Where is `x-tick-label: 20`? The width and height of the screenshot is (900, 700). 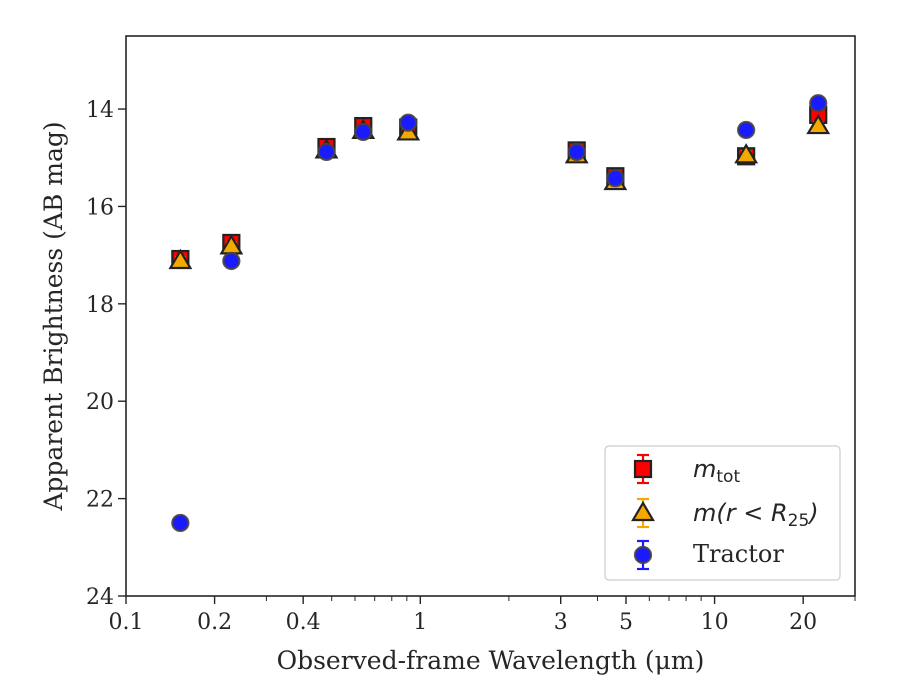 x-tick-label: 20 is located at coordinates (803, 622).